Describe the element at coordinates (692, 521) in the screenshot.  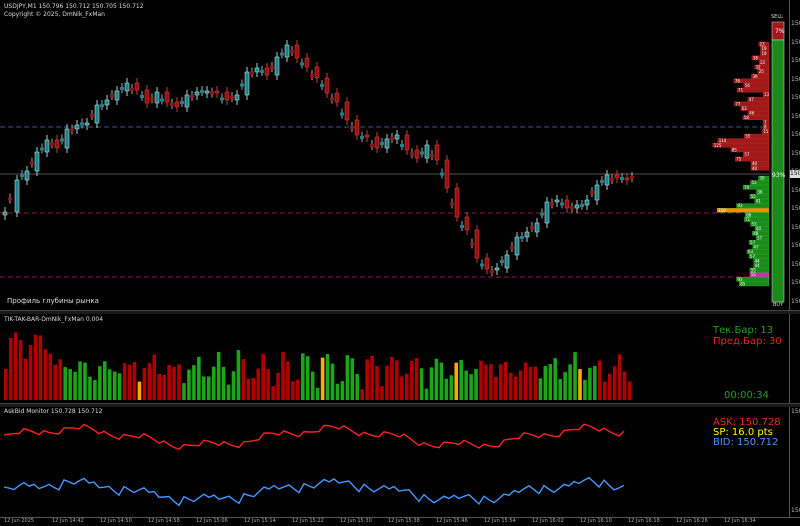
I see `time-axis-label: 12 Jun 16:26` at that location.